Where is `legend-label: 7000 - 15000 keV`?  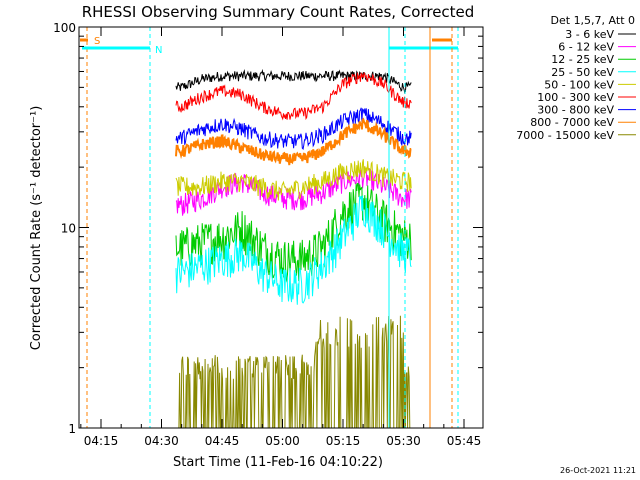
legend-label: 7000 - 15000 keV is located at coordinates (565, 135).